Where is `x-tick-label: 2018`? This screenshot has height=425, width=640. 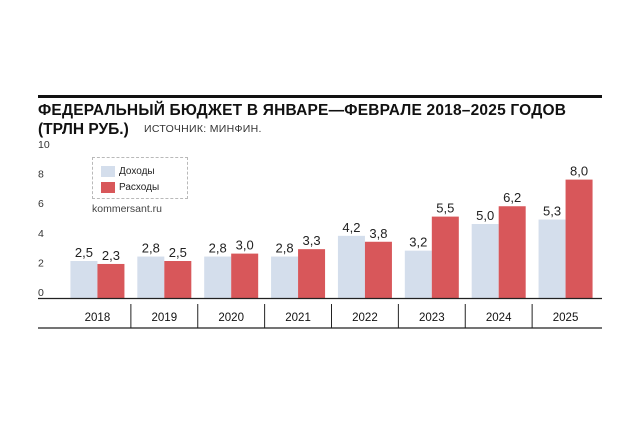
x-tick-label: 2018 is located at coordinates (98, 318).